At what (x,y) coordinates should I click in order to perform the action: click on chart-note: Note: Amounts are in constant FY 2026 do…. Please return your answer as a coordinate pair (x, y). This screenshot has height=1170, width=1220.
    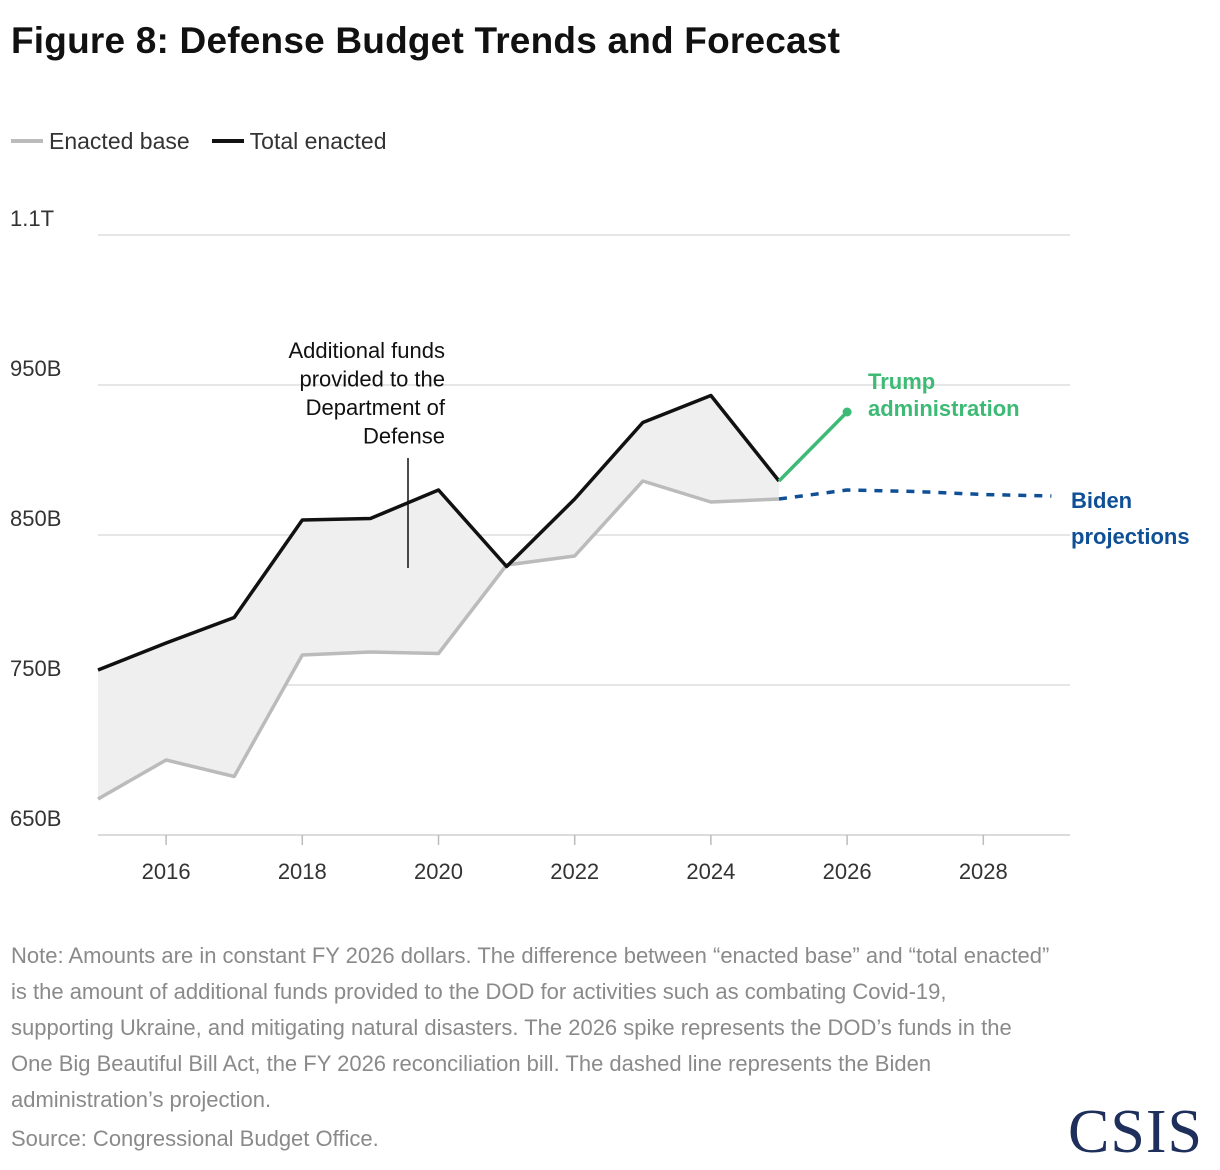
    Looking at the image, I should click on (530, 1027).